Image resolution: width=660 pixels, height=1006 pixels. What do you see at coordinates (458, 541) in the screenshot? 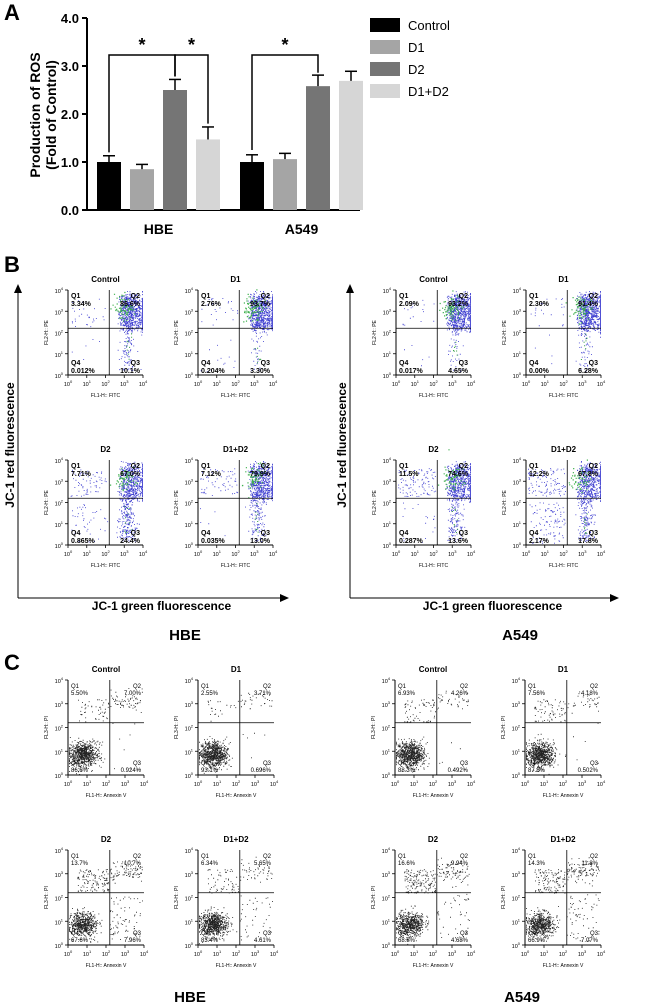
I see `quadrant-value-q3: 13.6%` at bounding box center [458, 541].